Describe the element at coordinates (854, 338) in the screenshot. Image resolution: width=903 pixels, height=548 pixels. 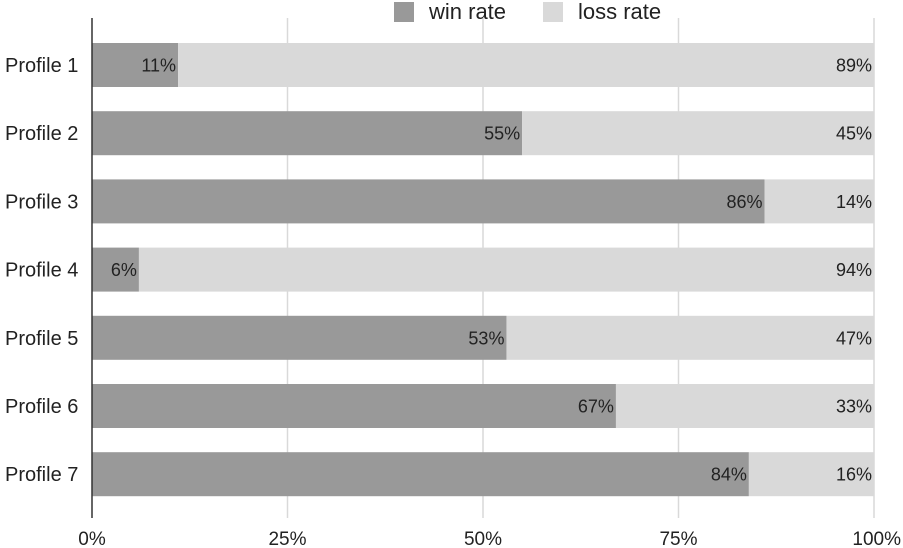
I see `data-label-loss-5: 47%` at that location.